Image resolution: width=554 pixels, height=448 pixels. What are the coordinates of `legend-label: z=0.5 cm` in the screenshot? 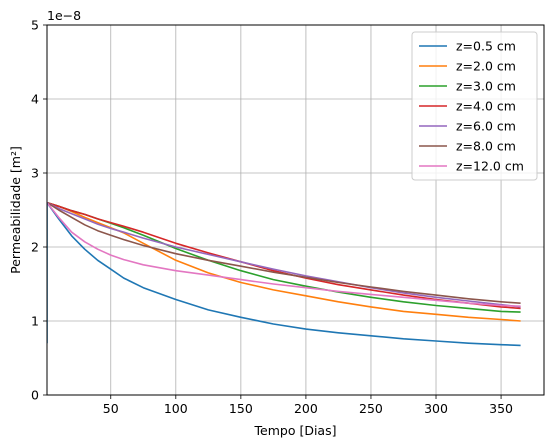 It's located at (486, 46).